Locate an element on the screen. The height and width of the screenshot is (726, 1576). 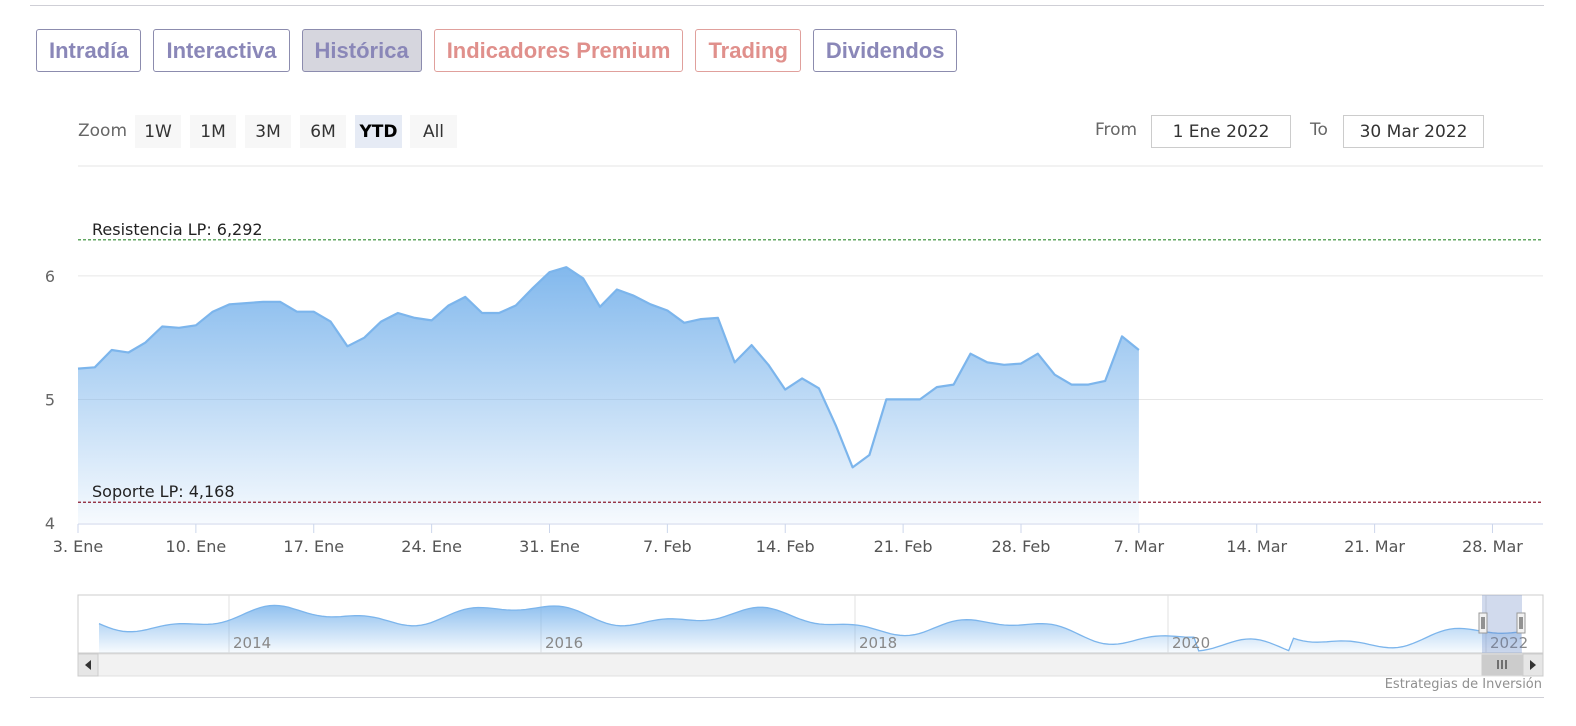
x-tick-label: 3. Ene is located at coordinates (78, 546).